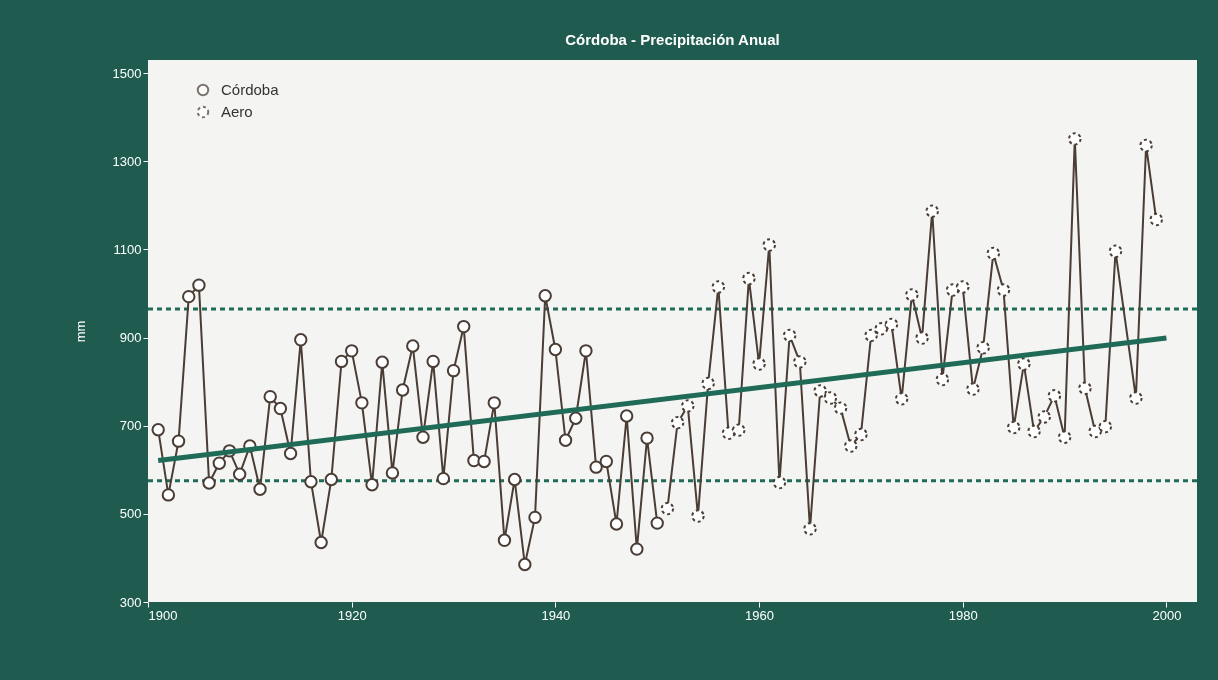 The height and width of the screenshot is (680, 1218). Describe the element at coordinates (127, 249) in the screenshot. I see `y-tick-label: 1100` at that location.